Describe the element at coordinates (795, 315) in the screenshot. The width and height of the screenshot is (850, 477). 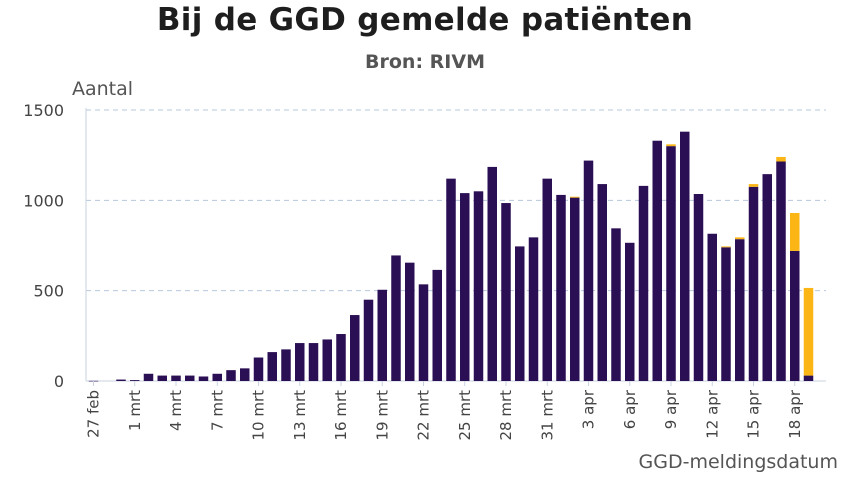
I see `bar-18-apr-s0` at that location.